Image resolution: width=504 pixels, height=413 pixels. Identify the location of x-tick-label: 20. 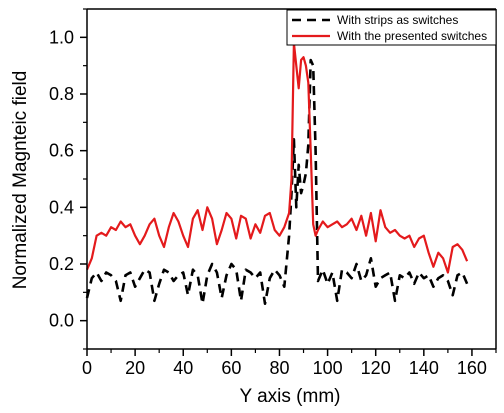
(135, 368).